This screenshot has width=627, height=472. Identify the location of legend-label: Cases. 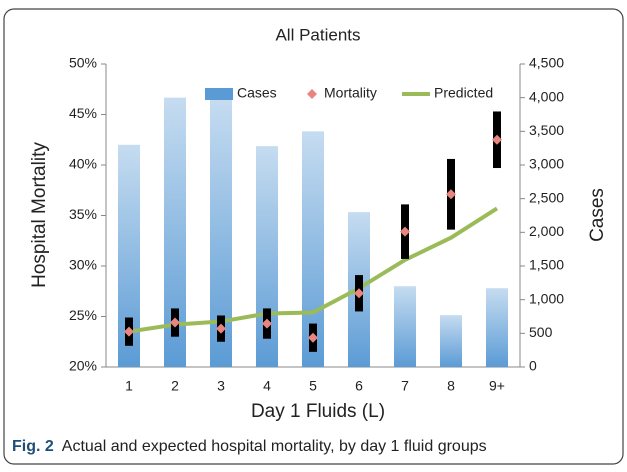
(257, 93).